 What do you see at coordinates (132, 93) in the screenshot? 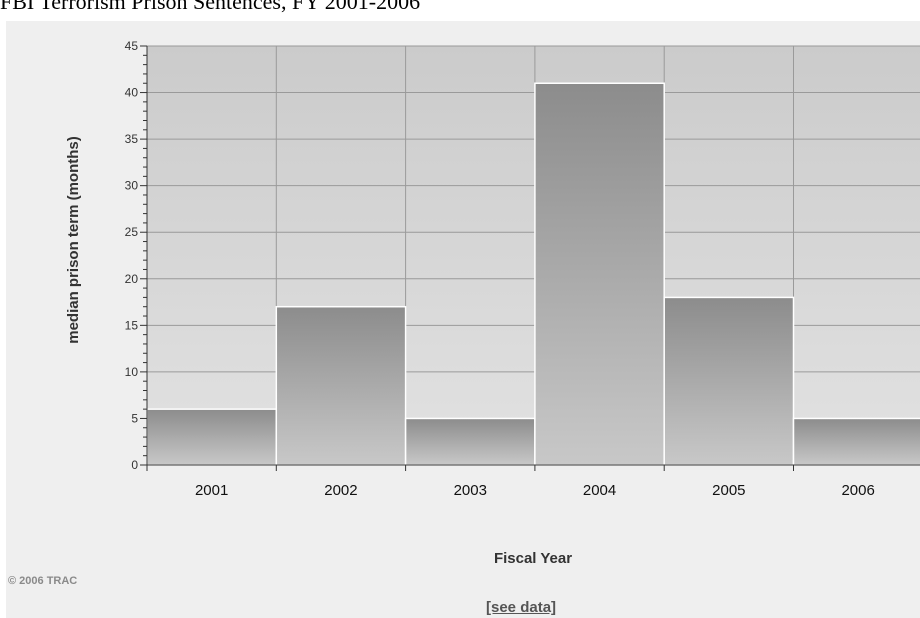
I see `y-tick-label: 40` at bounding box center [132, 93].